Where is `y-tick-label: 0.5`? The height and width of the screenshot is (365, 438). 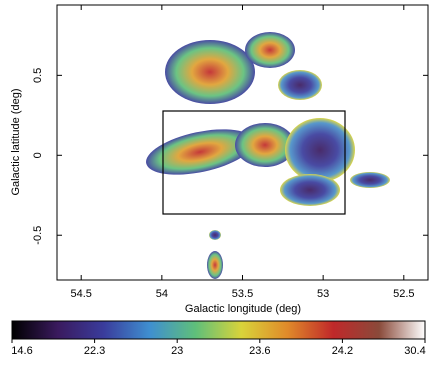
y-tick-label: 0.5 is located at coordinates (38, 75).